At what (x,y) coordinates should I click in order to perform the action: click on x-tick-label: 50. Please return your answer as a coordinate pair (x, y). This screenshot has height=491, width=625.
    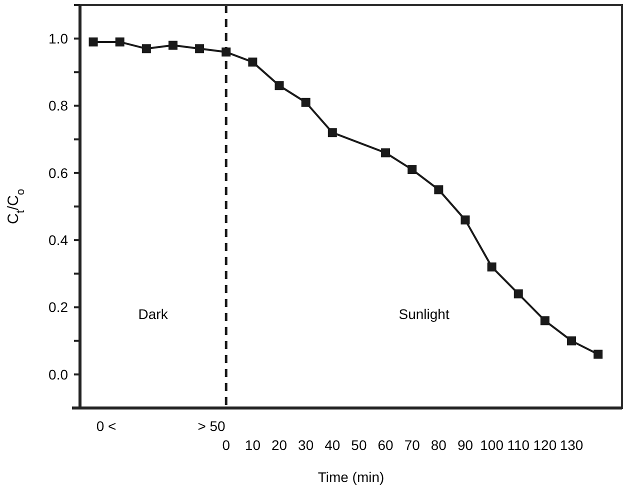
    Looking at the image, I should click on (359, 445).